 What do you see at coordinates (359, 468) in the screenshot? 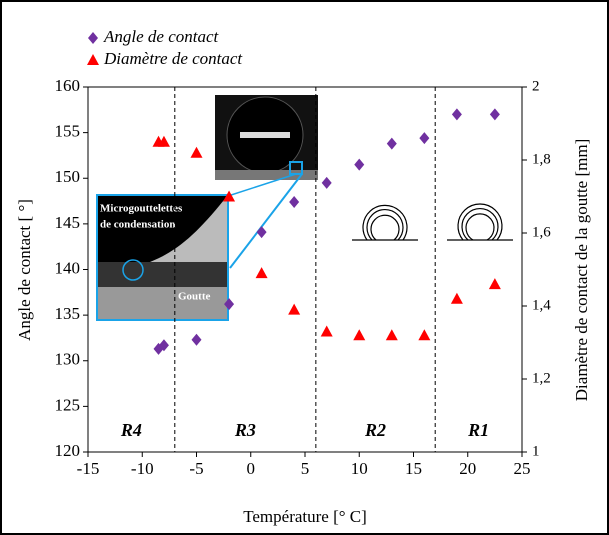
I see `x-tick-label: 10` at bounding box center [359, 468].